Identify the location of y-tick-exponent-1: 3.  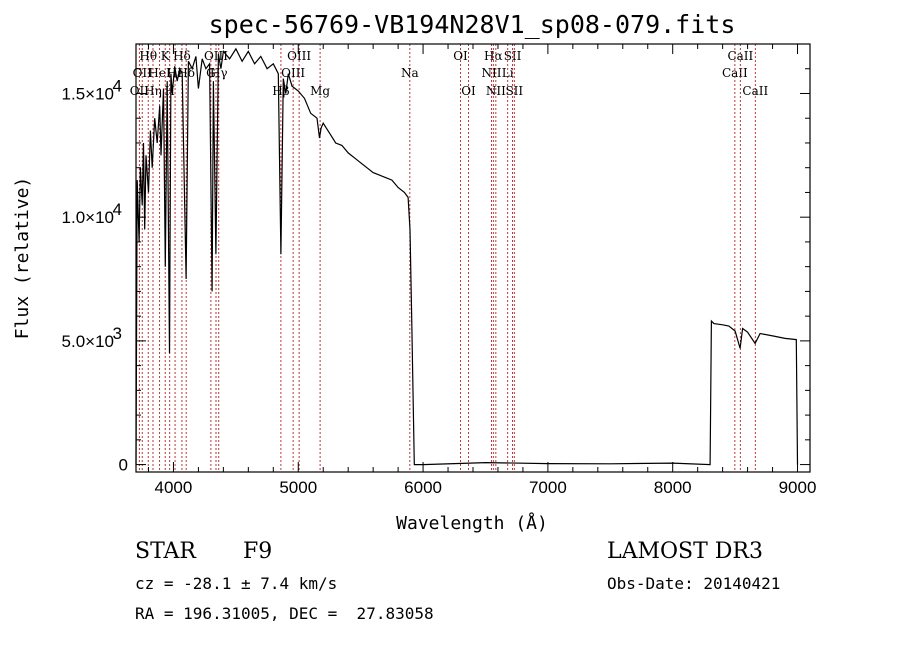
(117, 333).